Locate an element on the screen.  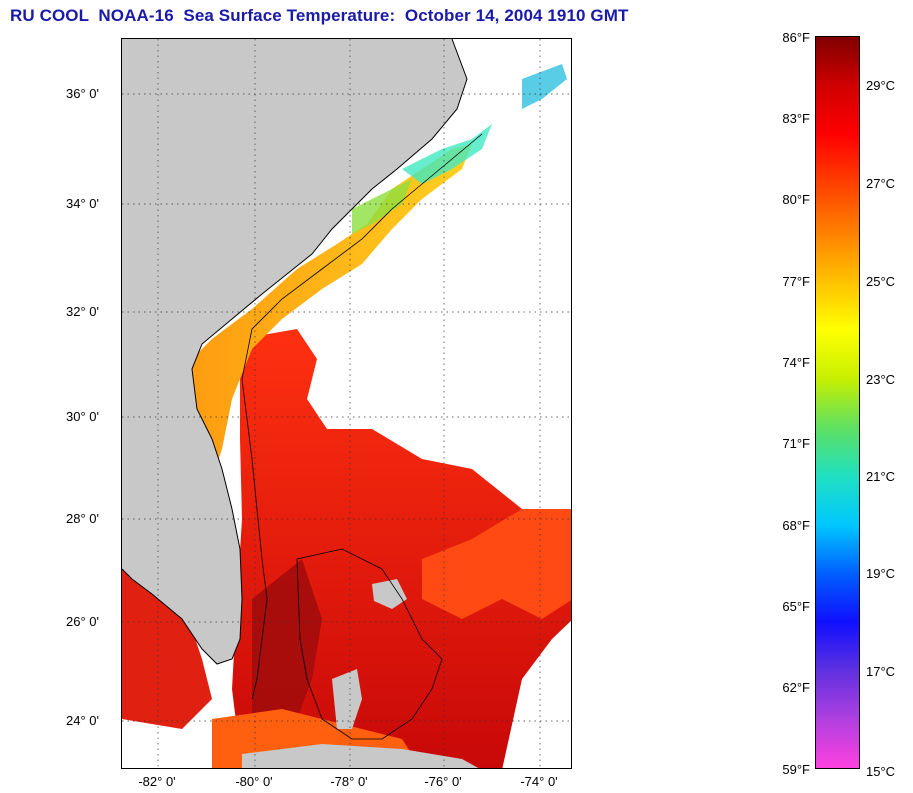
warm-eddy is located at coordinates (496, 564).